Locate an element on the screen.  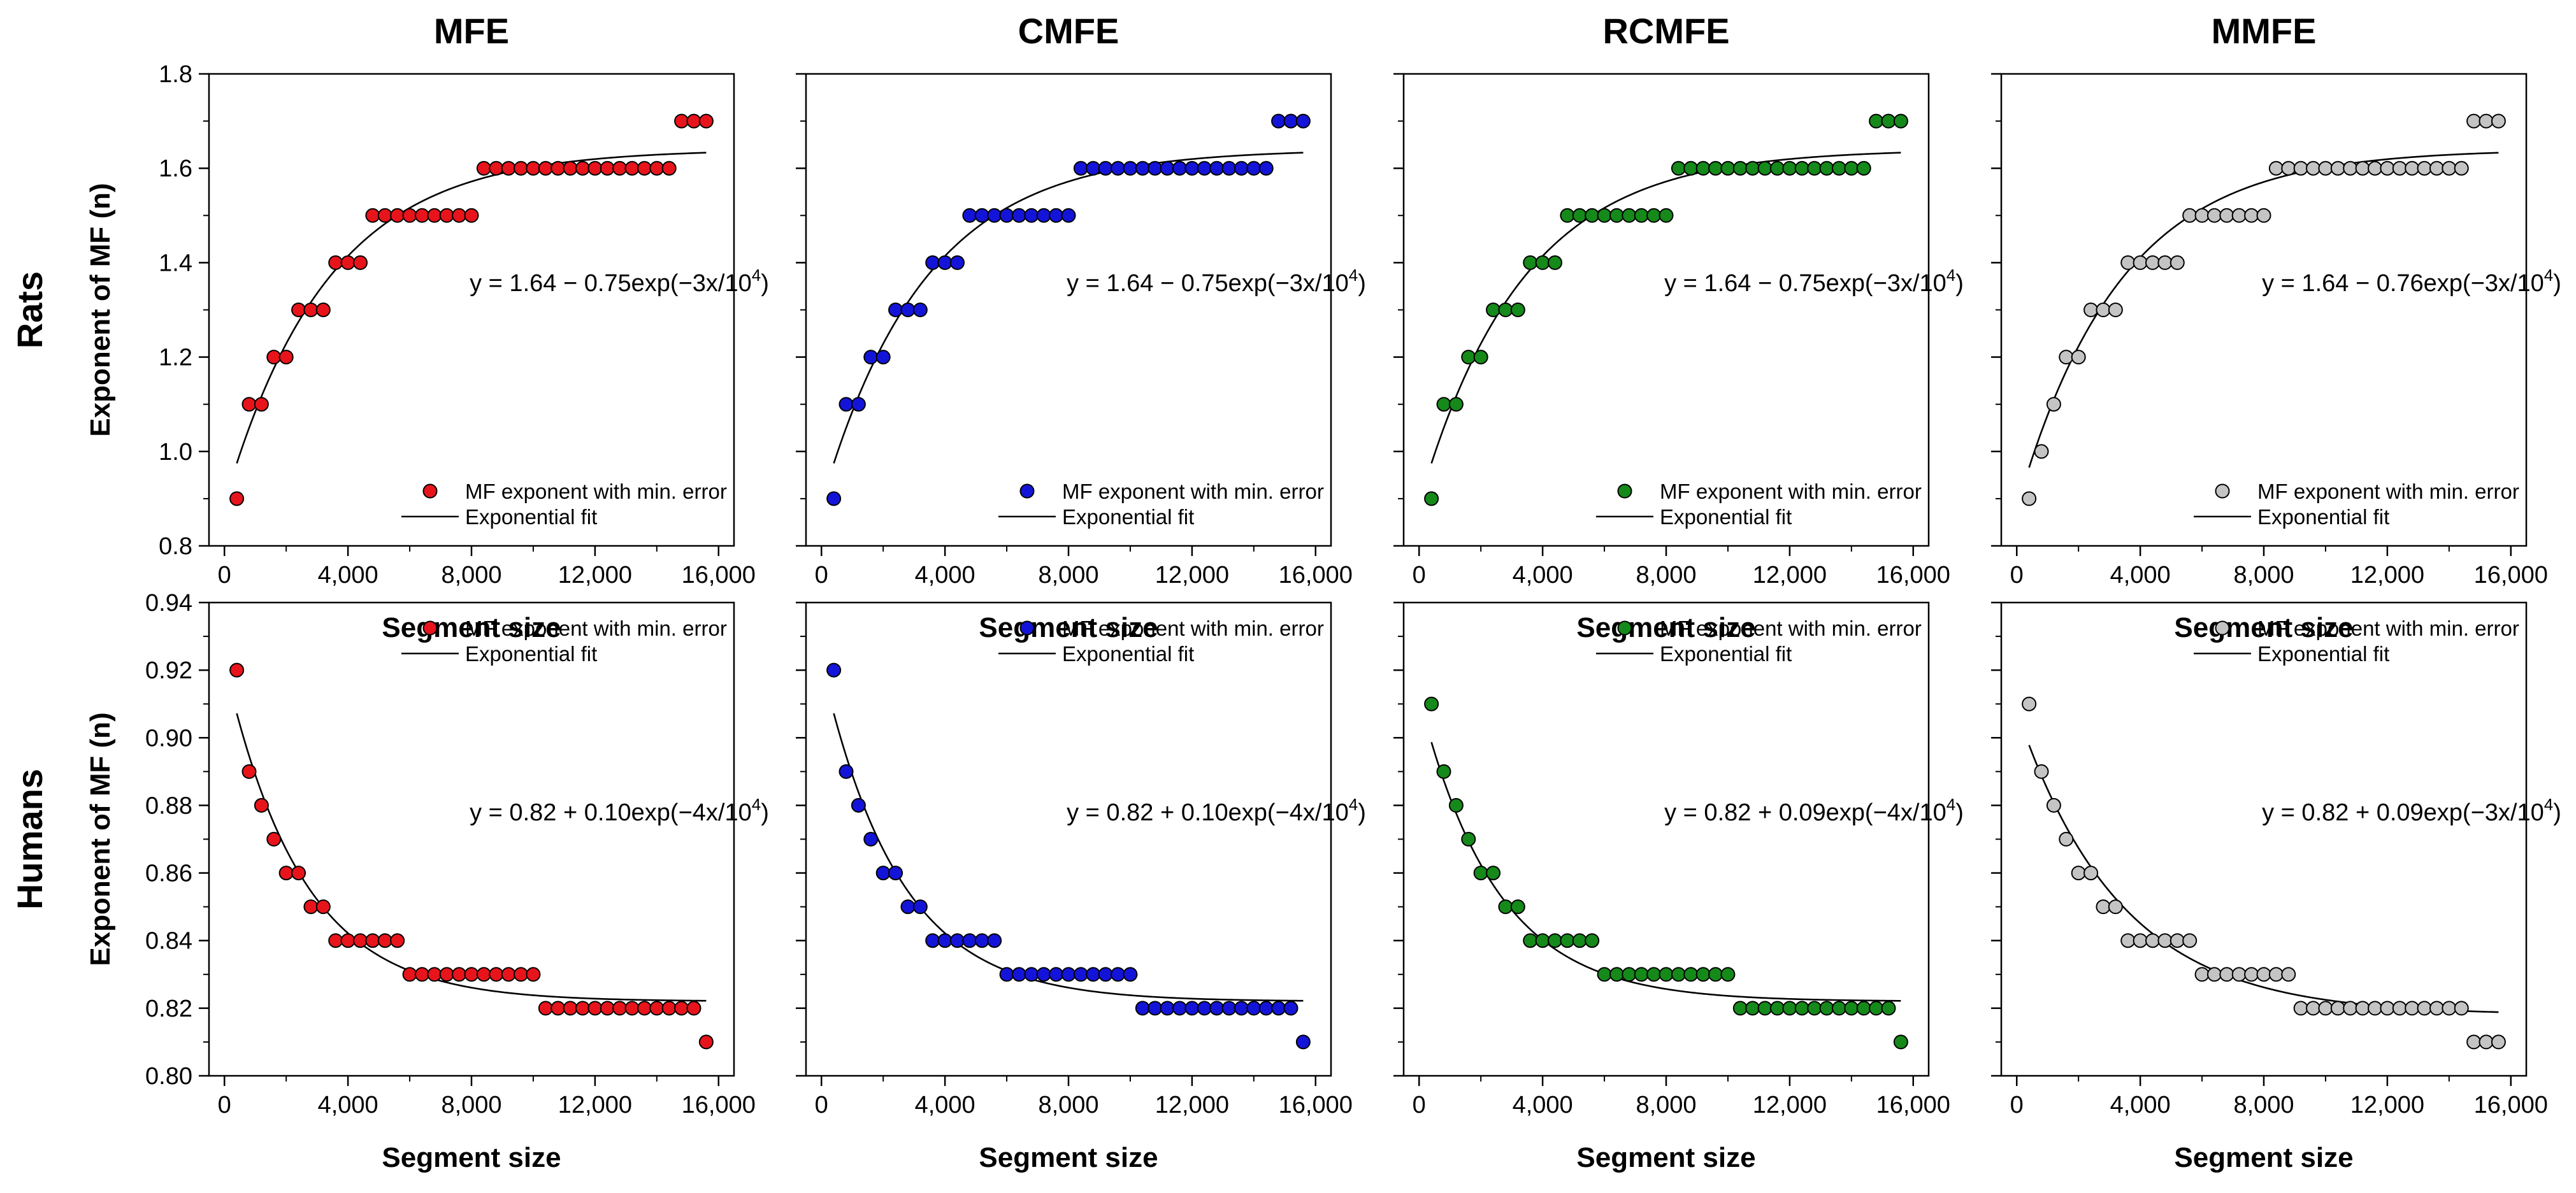
y-tick-label: 0.80 is located at coordinates (169, 1076).